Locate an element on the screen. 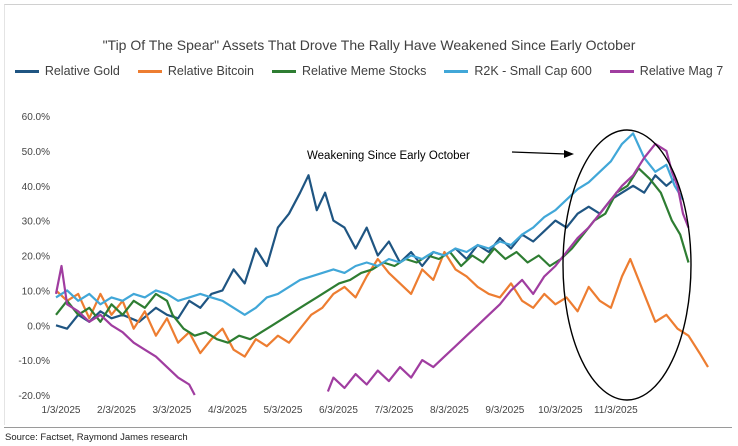 This screenshot has height=446, width=738. y-tick-label: 0.0% is located at coordinates (38, 326).